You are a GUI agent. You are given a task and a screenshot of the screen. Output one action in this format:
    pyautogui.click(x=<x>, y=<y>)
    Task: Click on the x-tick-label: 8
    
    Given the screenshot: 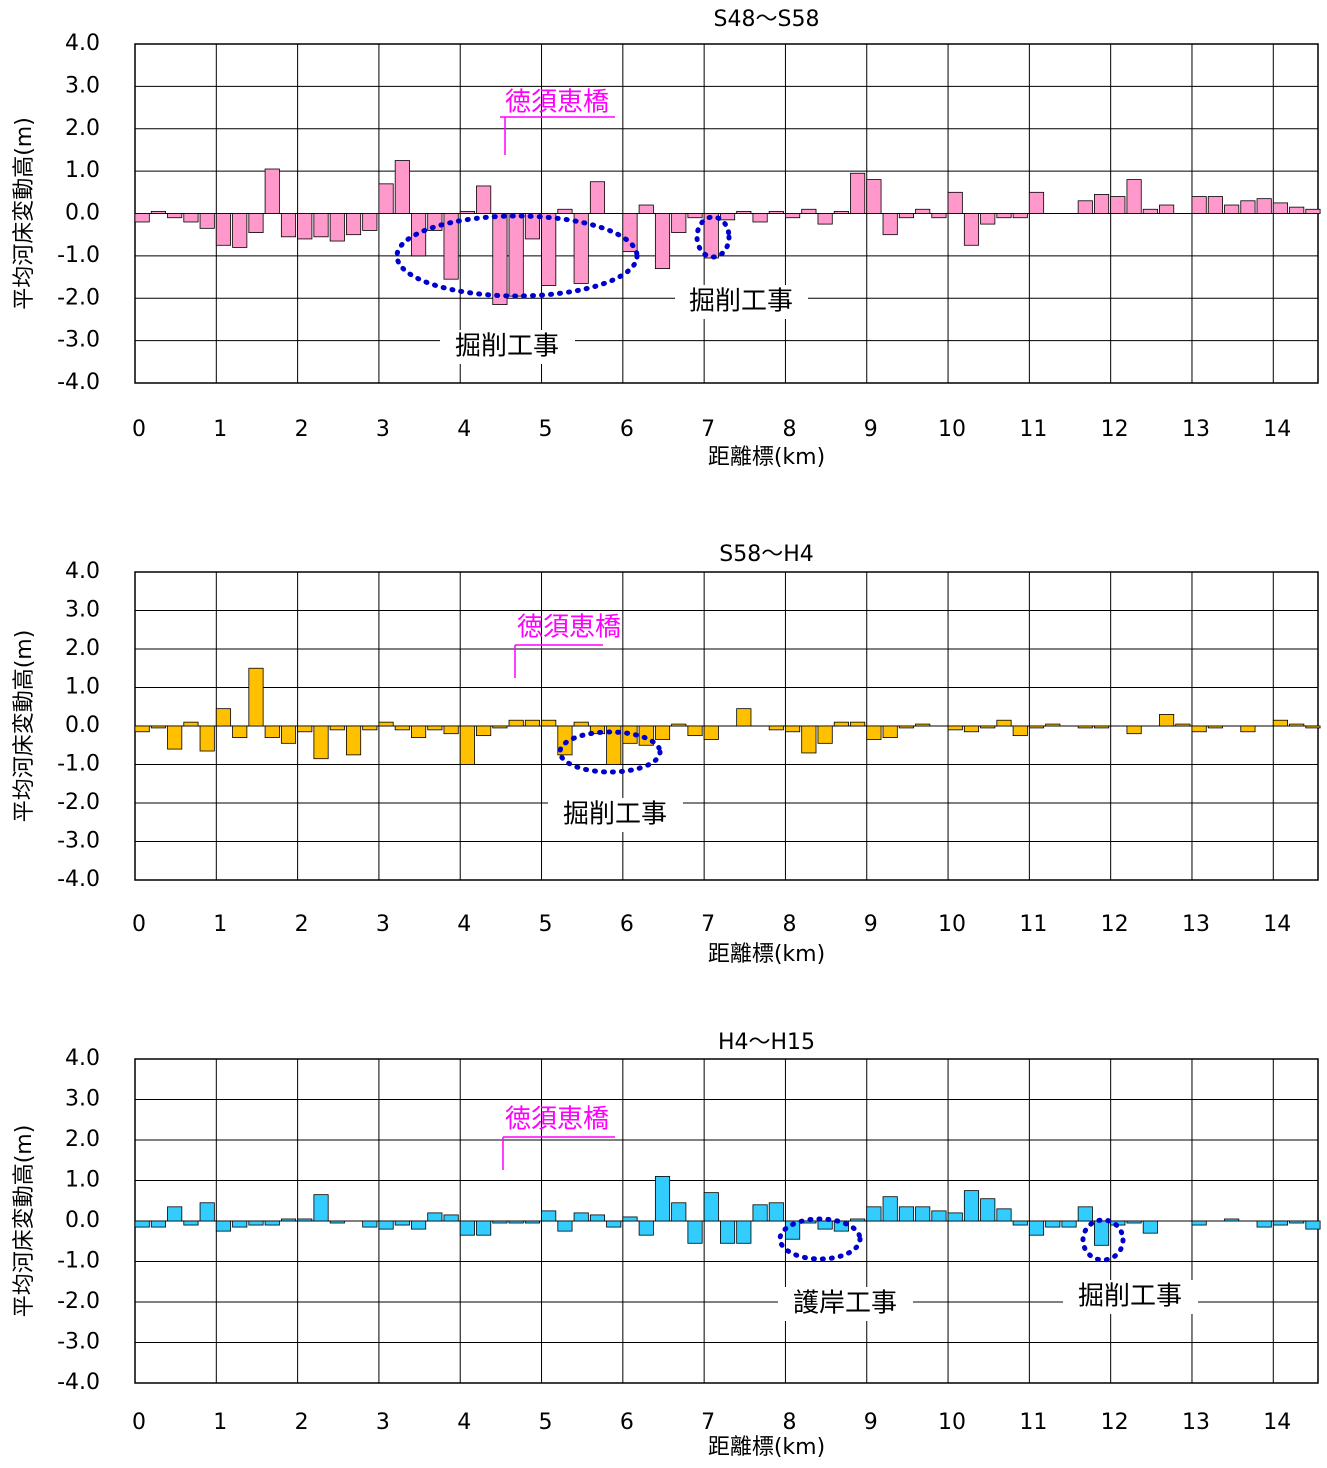 What is the action you would take?
    pyautogui.click(x=789, y=429)
    